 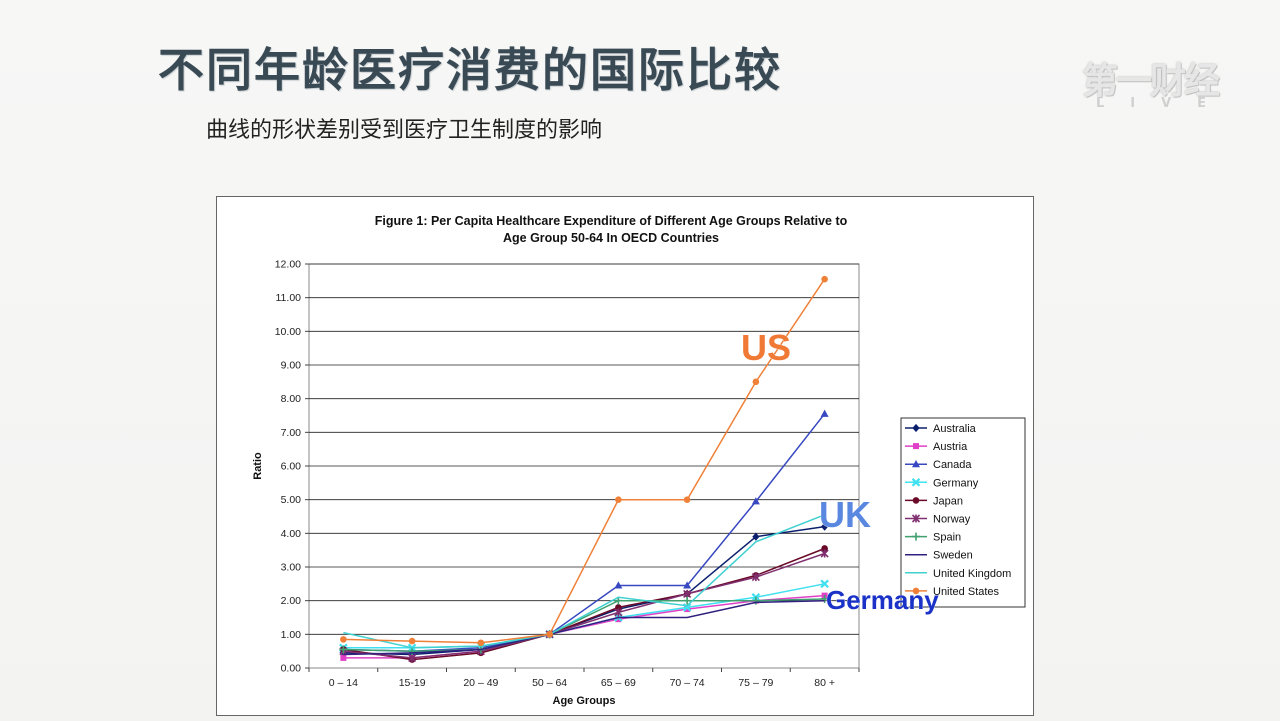 What do you see at coordinates (955, 429) in the screenshot?
I see `legend-label: Australia` at bounding box center [955, 429].